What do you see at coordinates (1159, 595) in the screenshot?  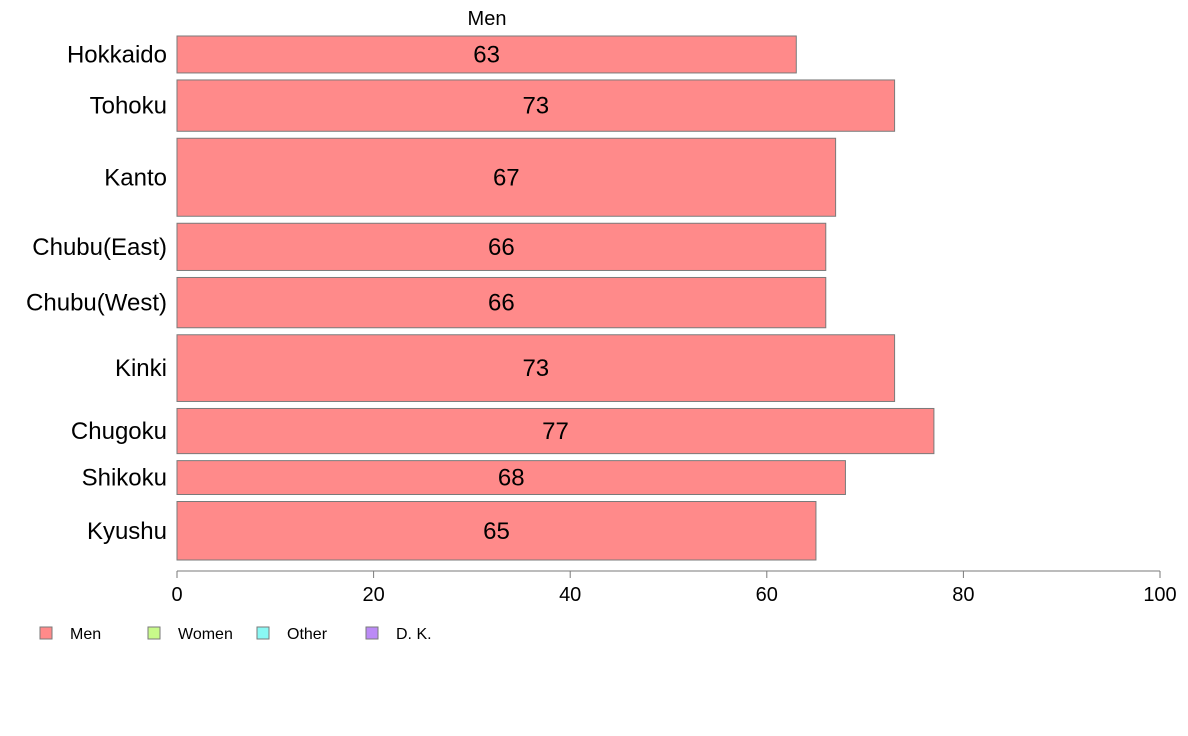 I see `x-tick-label: 100` at bounding box center [1159, 595].